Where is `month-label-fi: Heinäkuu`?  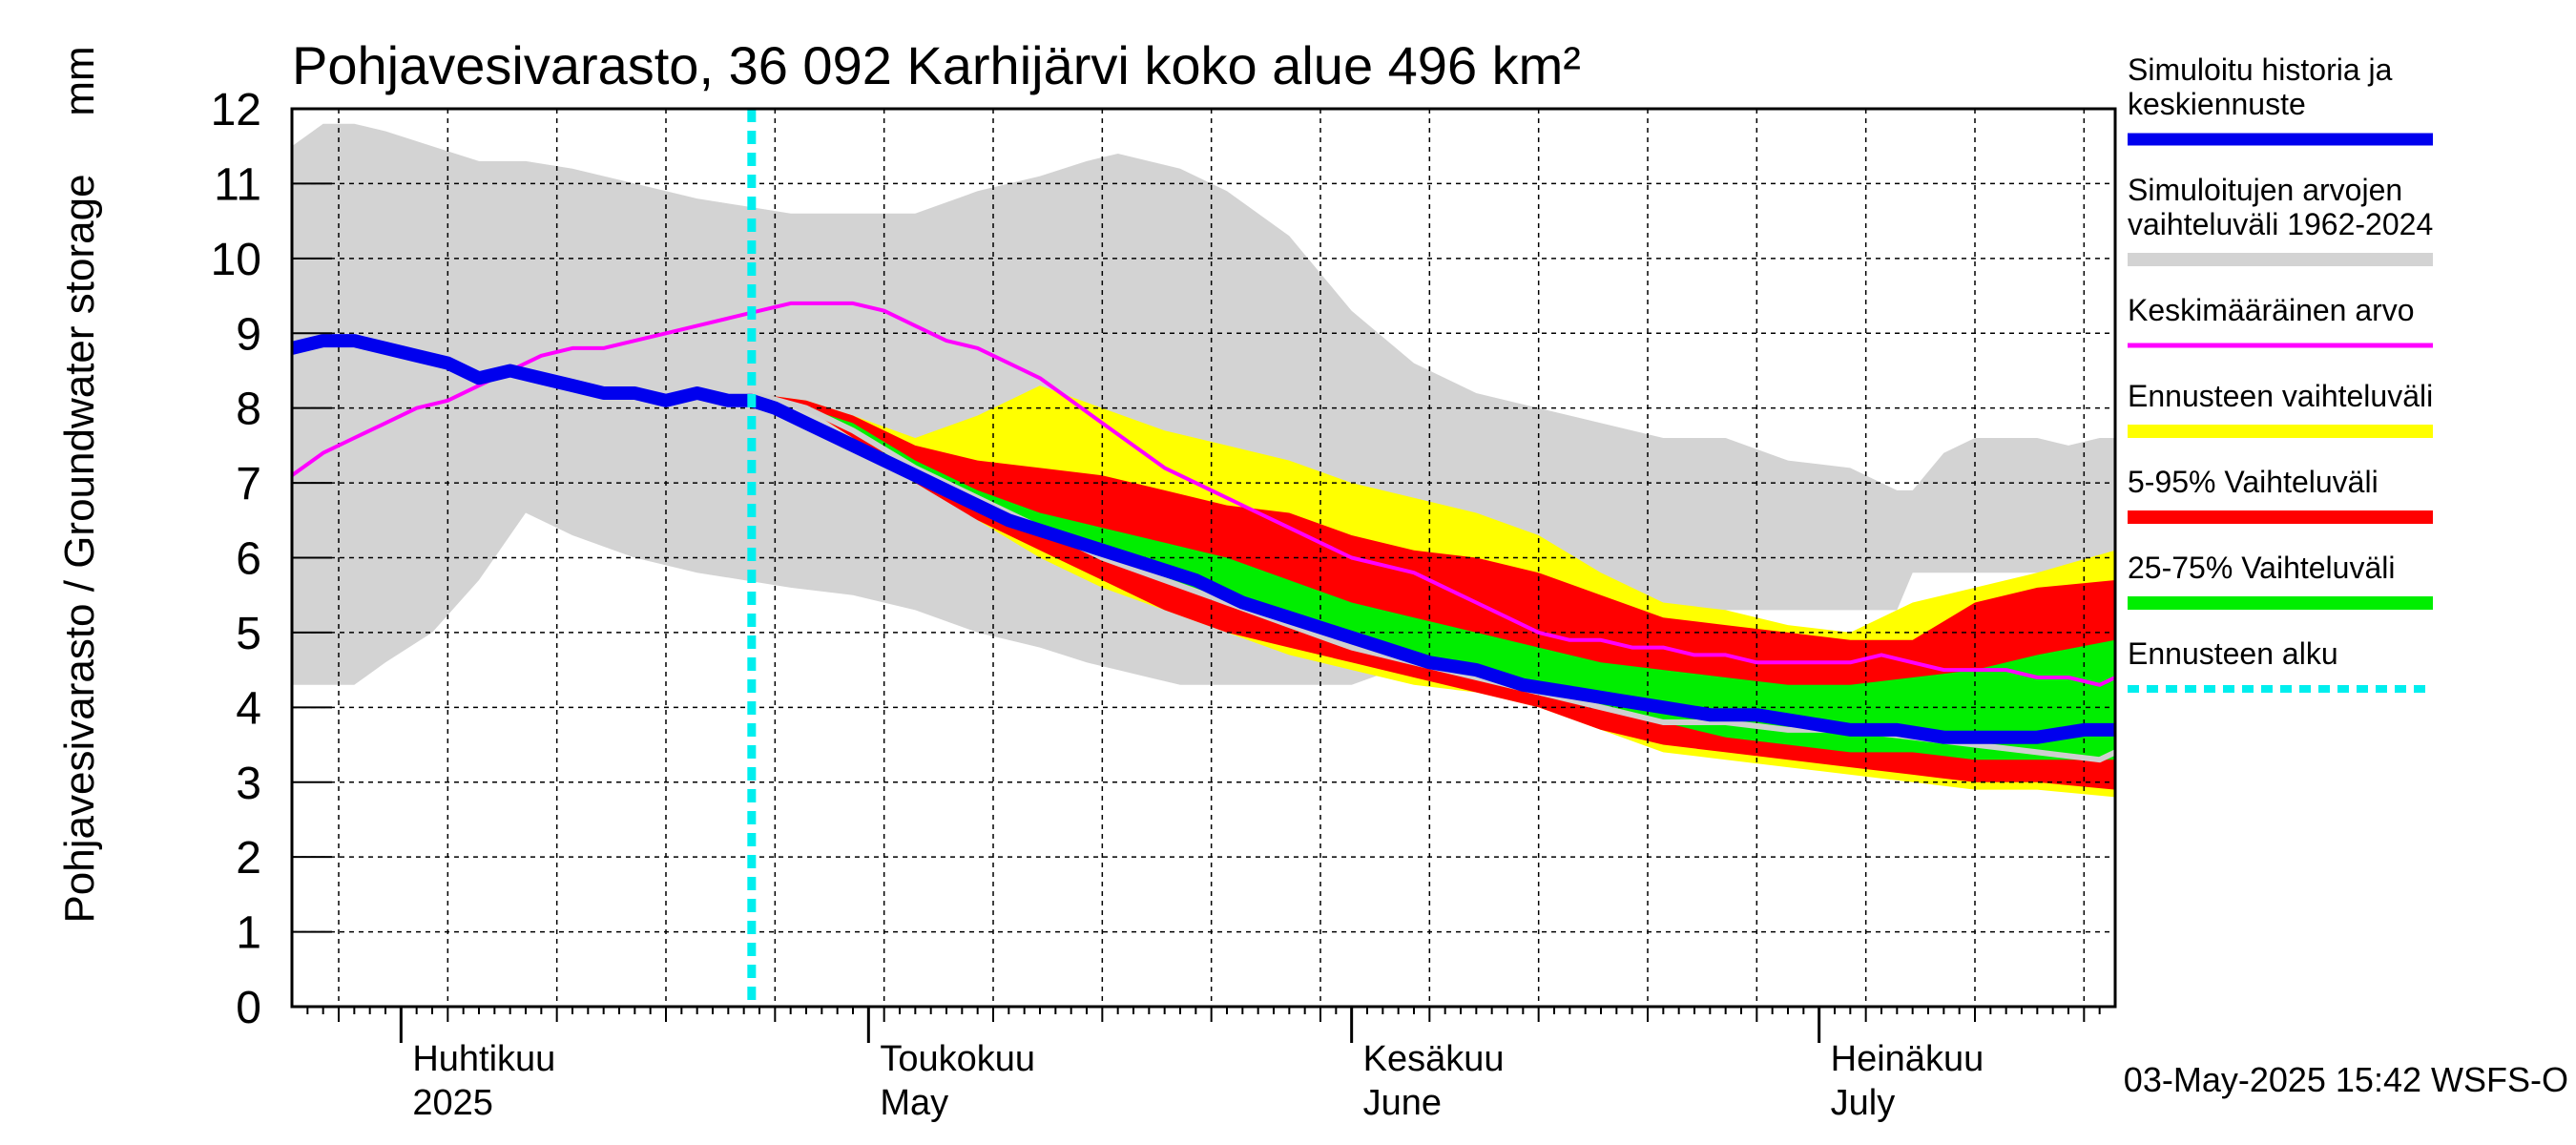
month-label-fi: Heinäkuu is located at coordinates (1907, 1059).